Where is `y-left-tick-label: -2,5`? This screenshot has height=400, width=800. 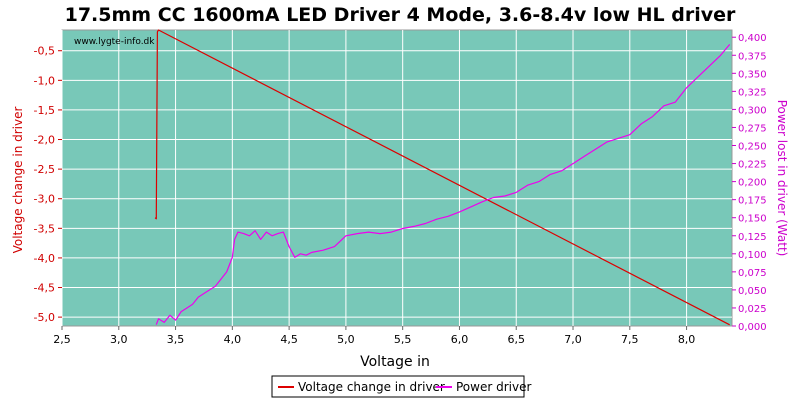
y-left-tick-label: -2,5 is located at coordinates (44, 169).